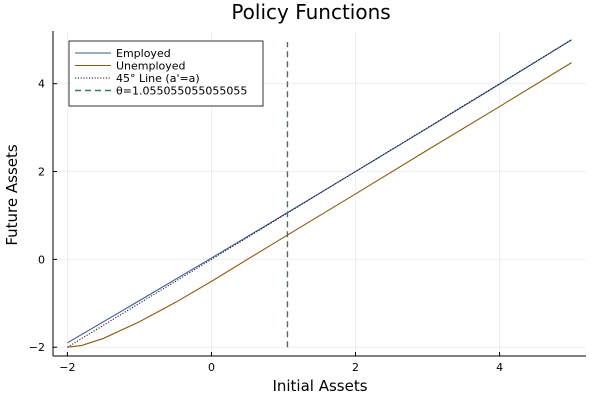  I want to click on legend-box, so click(166, 73).